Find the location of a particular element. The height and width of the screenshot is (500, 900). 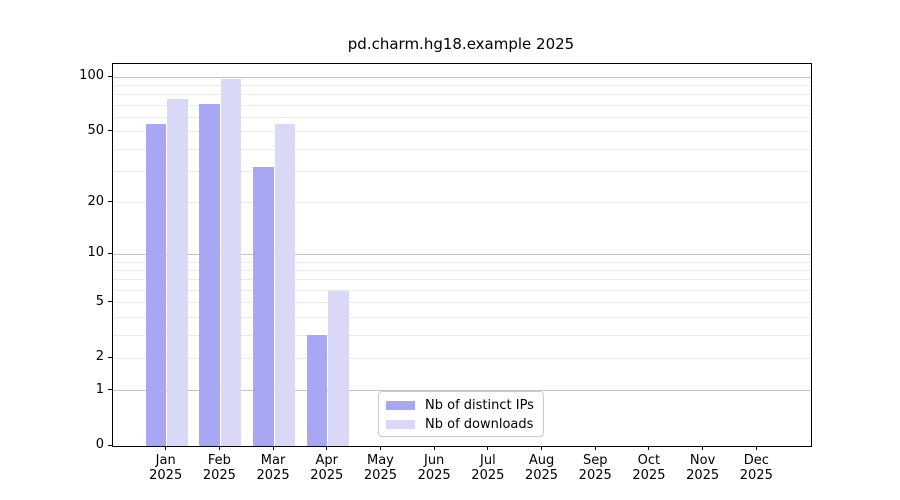

legend-label-distinct-ips: Nb of distinct IPs is located at coordinates (479, 405).